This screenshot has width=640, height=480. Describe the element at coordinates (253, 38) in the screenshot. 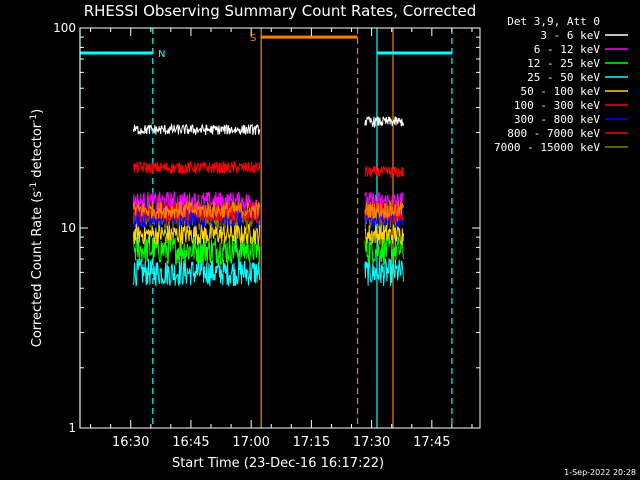

I see `annotation-label-saa: S` at that location.